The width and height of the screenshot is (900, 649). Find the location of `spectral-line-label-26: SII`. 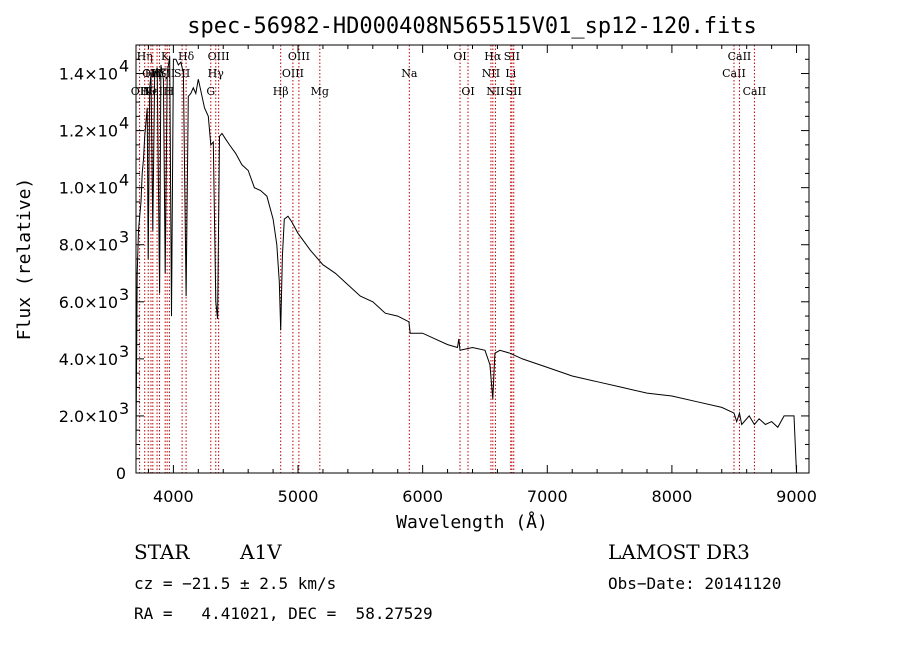

spectral-line-label-26: SII is located at coordinates (512, 56).